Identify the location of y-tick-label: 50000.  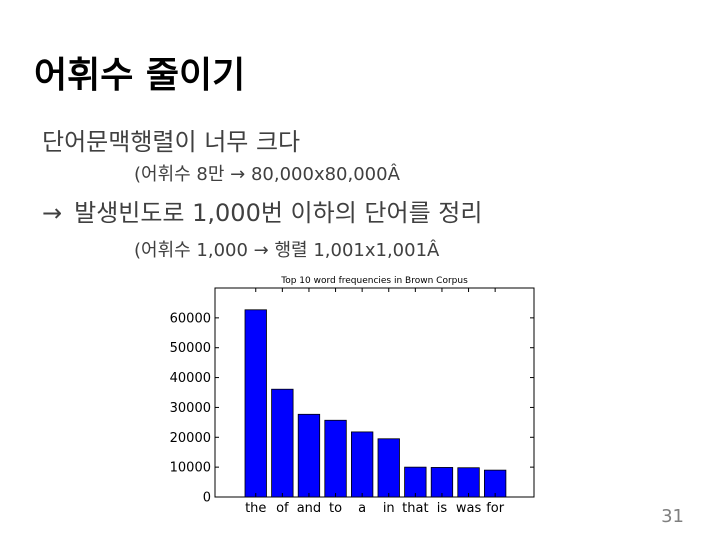
(190, 348).